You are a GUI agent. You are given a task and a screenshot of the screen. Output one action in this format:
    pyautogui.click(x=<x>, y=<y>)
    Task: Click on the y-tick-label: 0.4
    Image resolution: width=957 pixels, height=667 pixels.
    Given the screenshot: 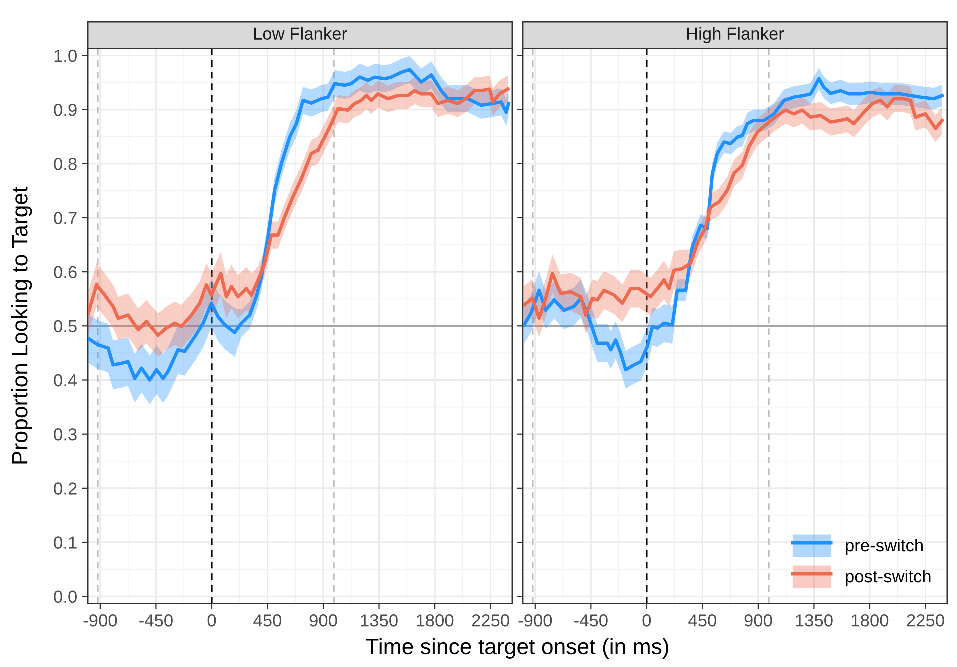 What is the action you would take?
    pyautogui.click(x=66, y=380)
    